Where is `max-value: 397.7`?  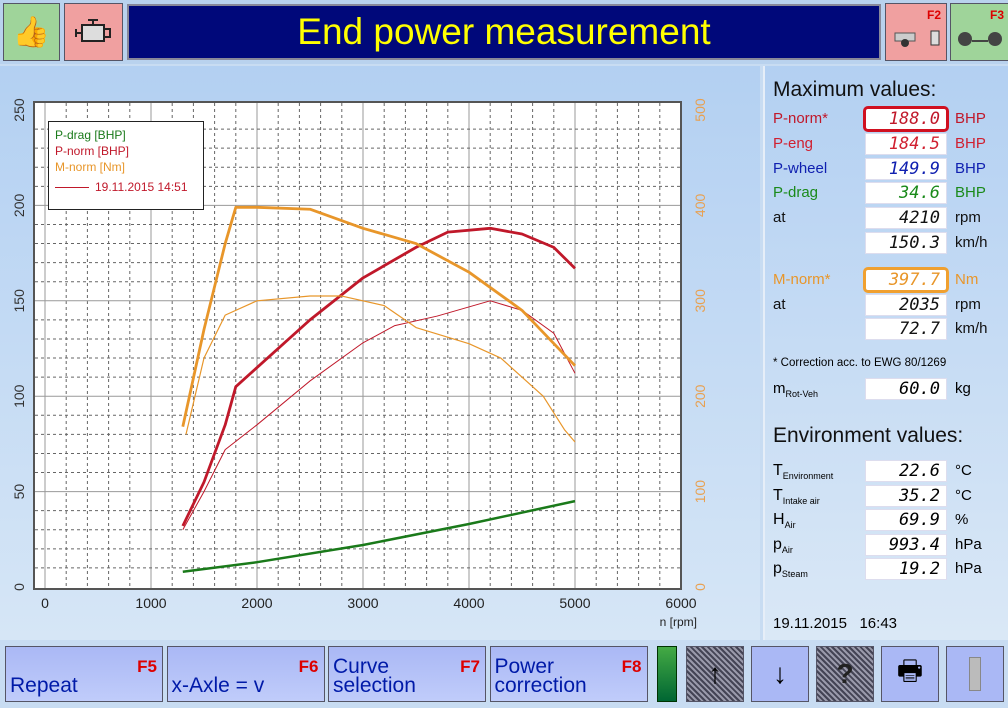
max-value: 397.7 is located at coordinates (906, 279).